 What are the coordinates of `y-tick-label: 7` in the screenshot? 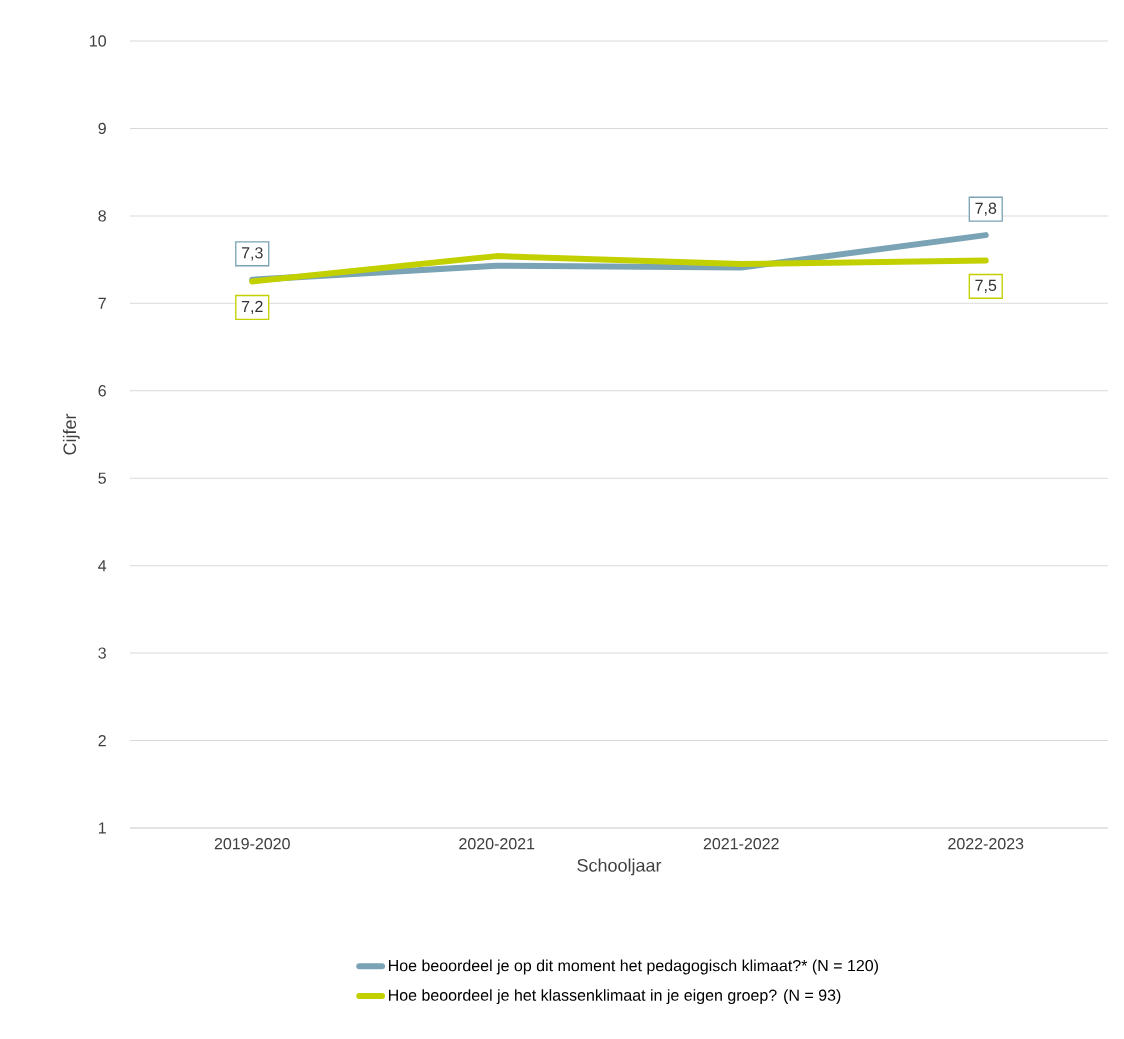 It's located at (102, 303).